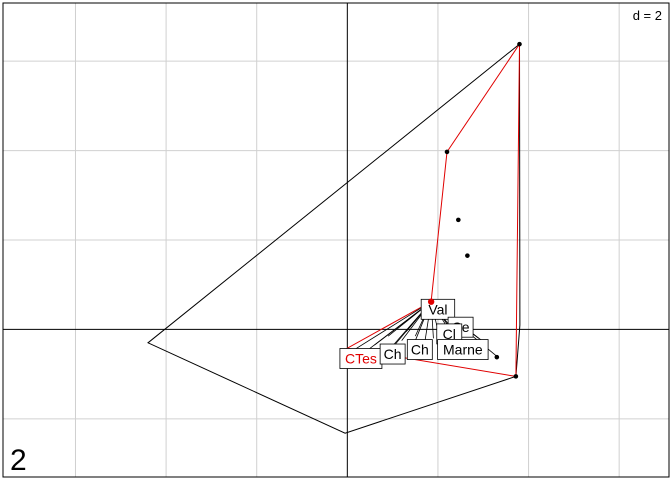  Describe the element at coordinates (647, 15) in the screenshot. I see `scale-label: d = 2` at that location.